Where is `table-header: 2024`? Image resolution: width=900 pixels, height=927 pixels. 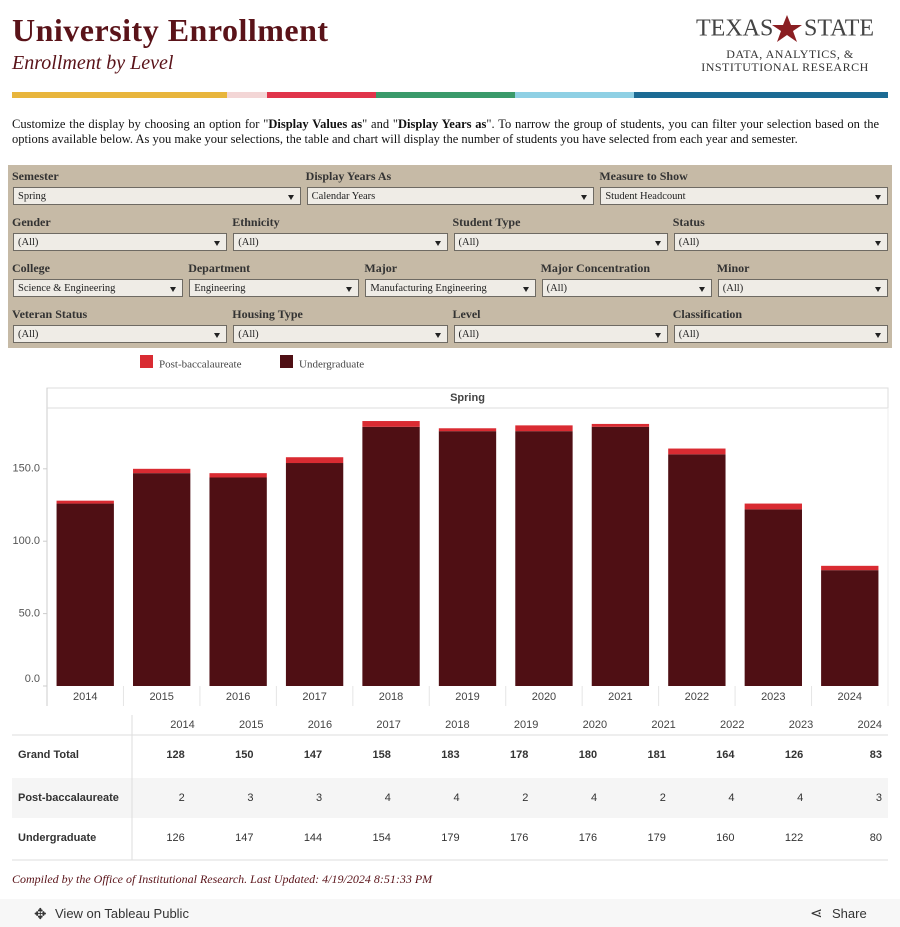
table-header: 2024 is located at coordinates (870, 725).